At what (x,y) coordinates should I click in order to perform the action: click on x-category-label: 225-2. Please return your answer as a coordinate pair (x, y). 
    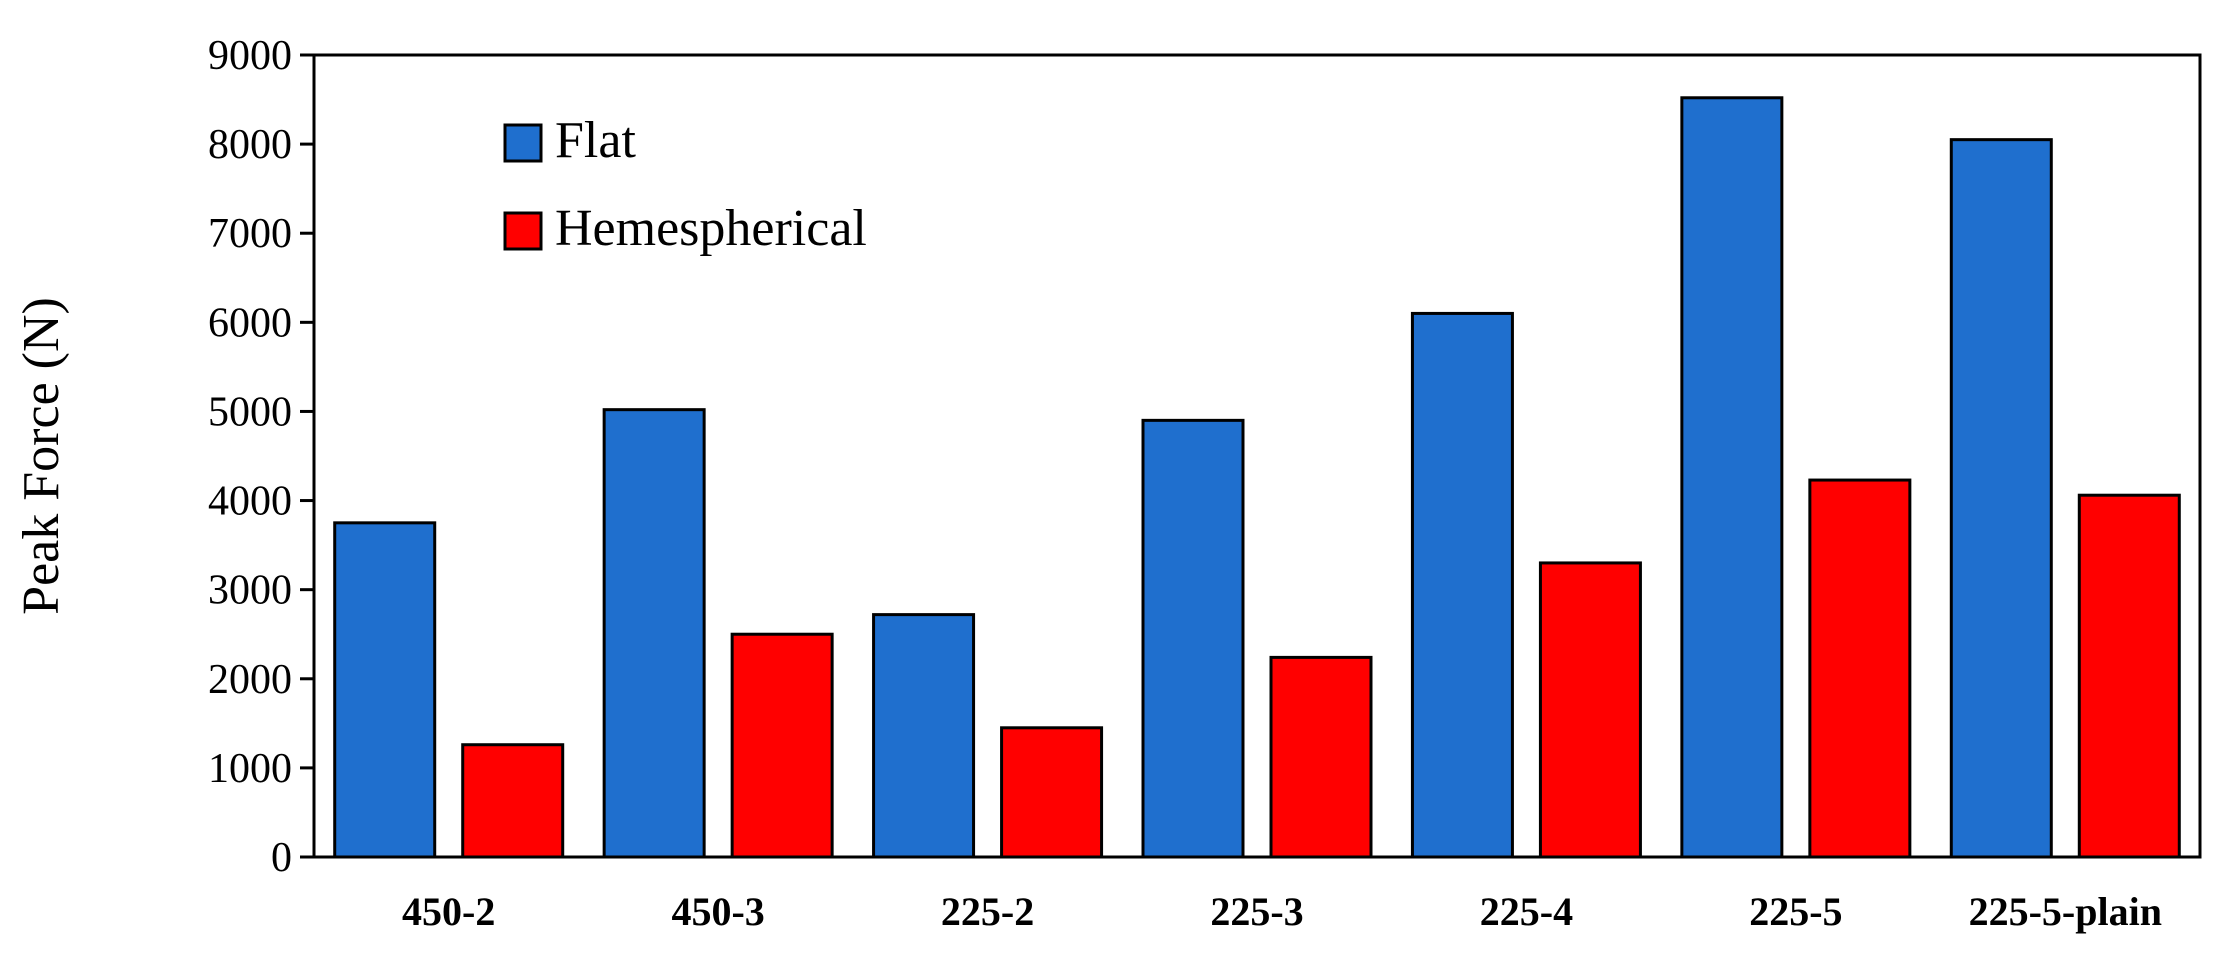
    Looking at the image, I should click on (987, 911).